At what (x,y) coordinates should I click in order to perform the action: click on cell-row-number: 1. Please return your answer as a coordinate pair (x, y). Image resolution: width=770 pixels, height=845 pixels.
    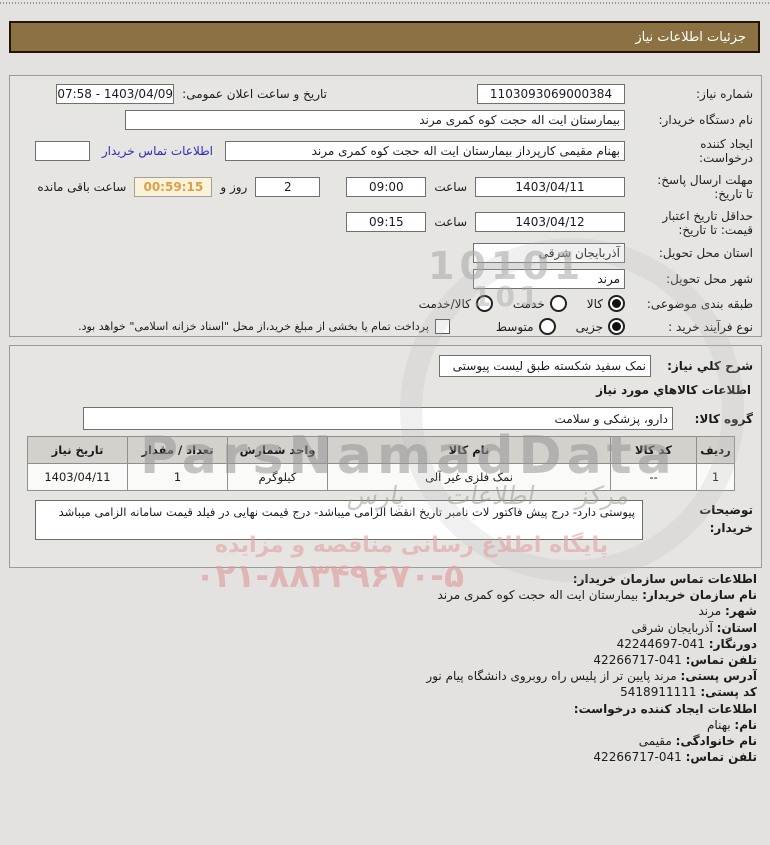
    Looking at the image, I should click on (715, 477).